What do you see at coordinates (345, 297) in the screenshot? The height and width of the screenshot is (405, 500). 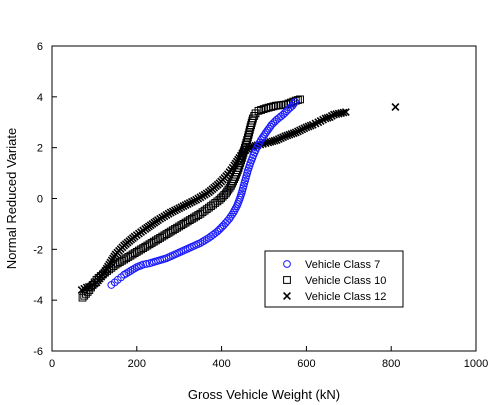 I see `legend-label: Vehicle Class 12` at bounding box center [345, 297].